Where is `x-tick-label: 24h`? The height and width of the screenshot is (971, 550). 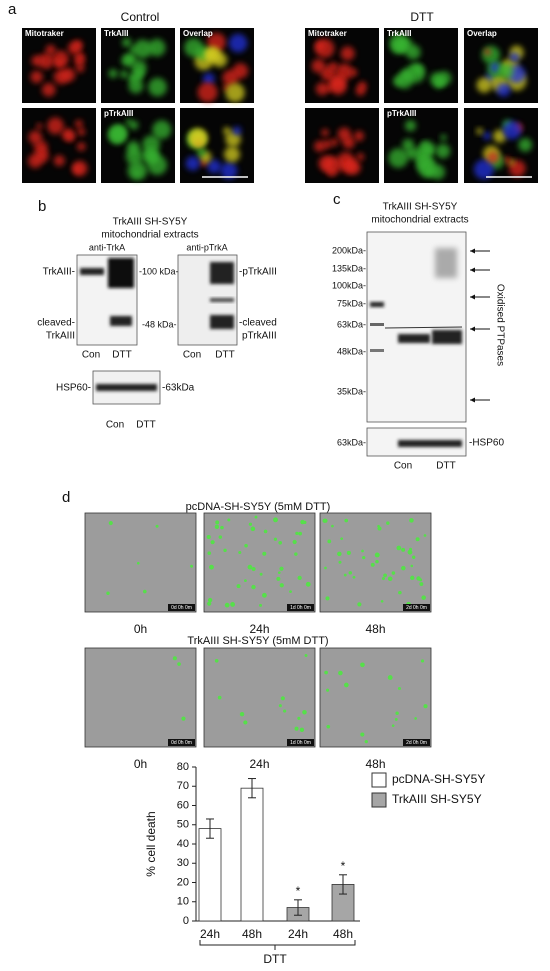 x-tick-label: 24h is located at coordinates (298, 934).